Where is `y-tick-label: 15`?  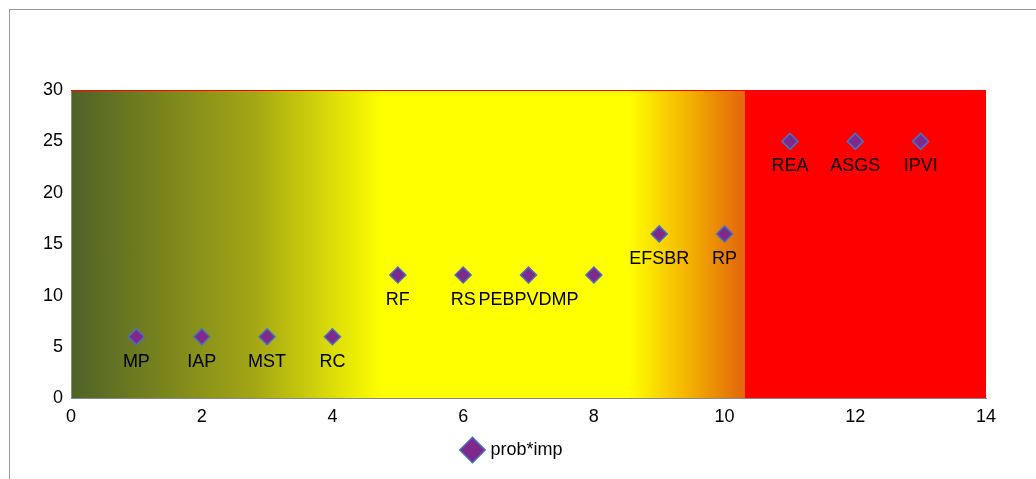 y-tick-label: 15 is located at coordinates (53, 243).